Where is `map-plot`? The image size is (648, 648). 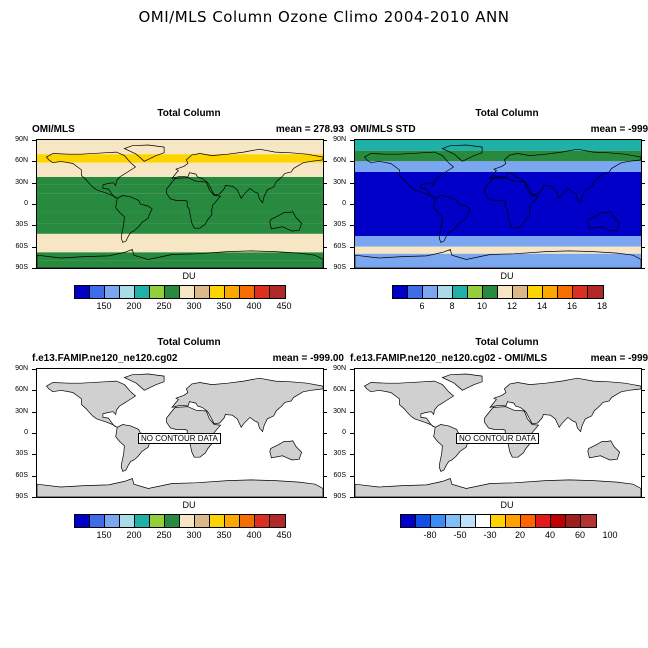 map-plot is located at coordinates (498, 204).